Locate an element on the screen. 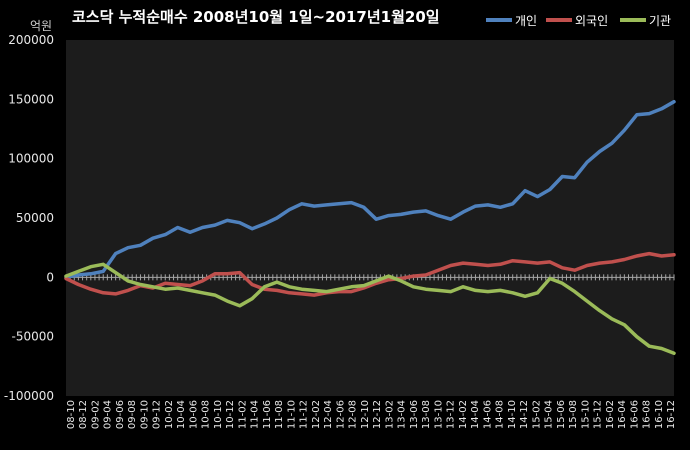 The image size is (690, 450). x-tick-label: 12-06 is located at coordinates (340, 414).